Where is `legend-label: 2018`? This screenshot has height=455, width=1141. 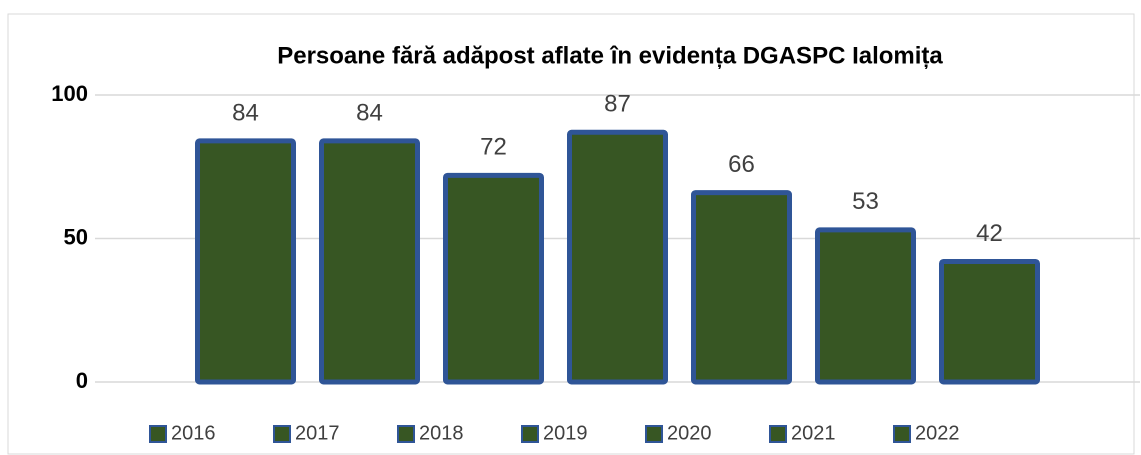 legend-label: 2018 is located at coordinates (441, 433).